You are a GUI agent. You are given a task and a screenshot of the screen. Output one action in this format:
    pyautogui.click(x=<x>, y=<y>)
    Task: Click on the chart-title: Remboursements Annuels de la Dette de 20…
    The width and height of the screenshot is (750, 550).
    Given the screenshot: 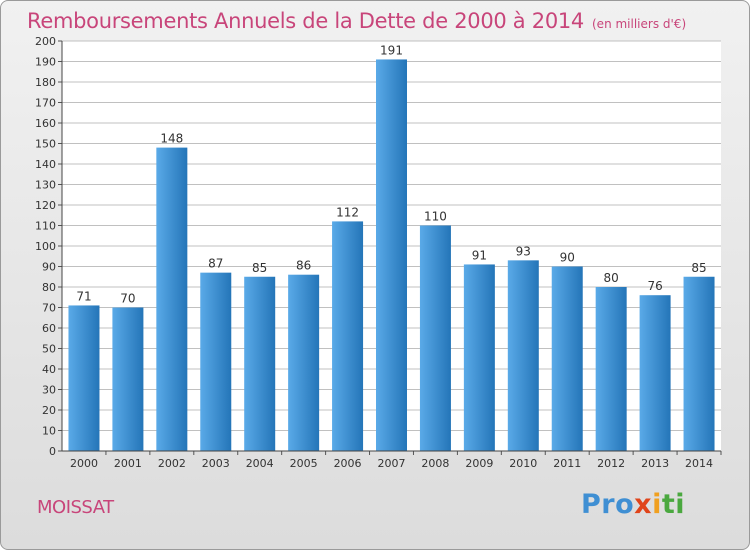 What is the action you would take?
    pyautogui.click(x=356, y=21)
    